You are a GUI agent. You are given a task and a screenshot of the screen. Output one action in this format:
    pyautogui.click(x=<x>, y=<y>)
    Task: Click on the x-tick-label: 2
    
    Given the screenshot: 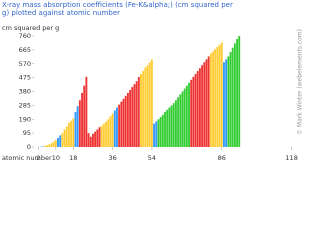 What is the action you would take?
    pyautogui.click(x=38, y=158)
    